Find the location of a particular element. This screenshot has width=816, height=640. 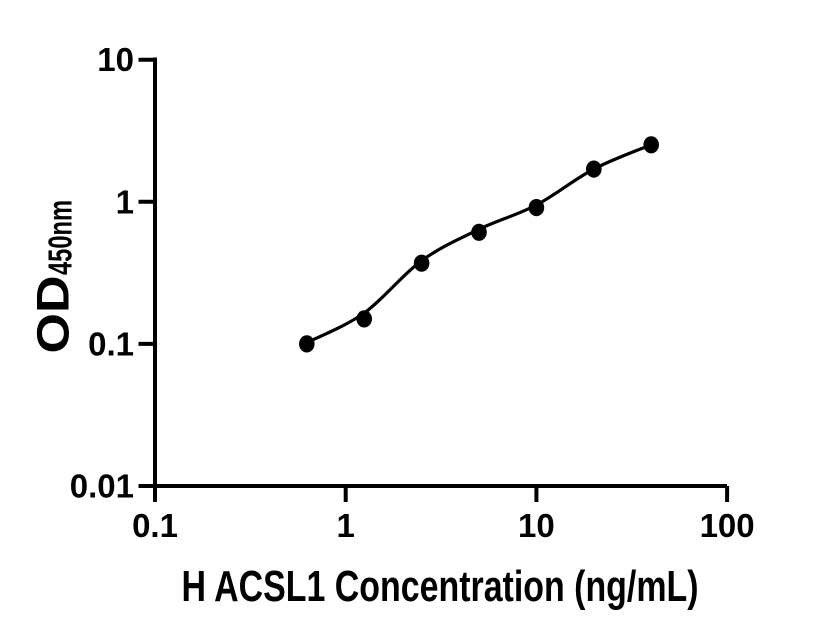

y-axis-title: OD 450nm is located at coordinates (53, 277).